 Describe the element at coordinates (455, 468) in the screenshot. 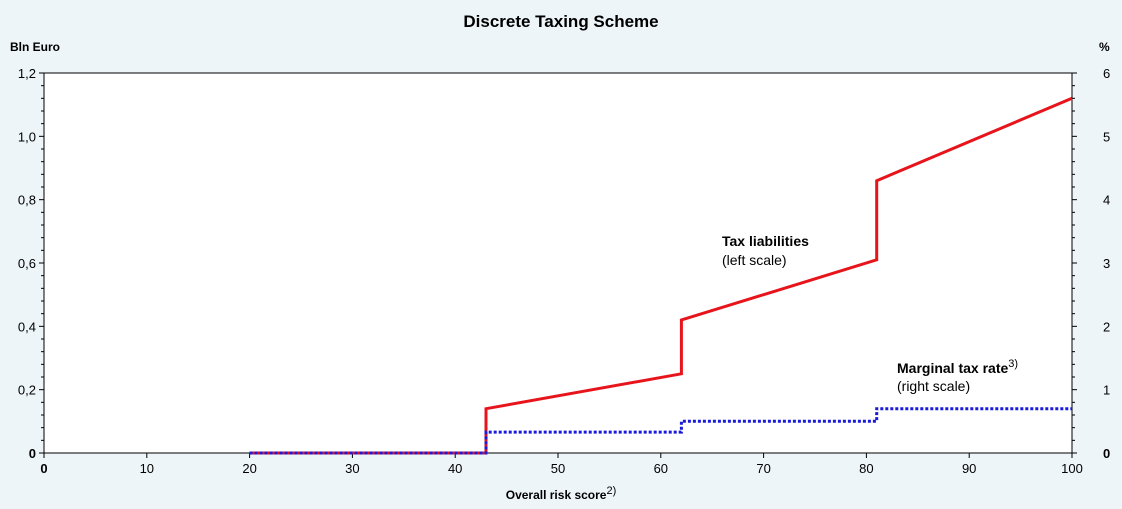

I see `x-tick-label: 40` at that location.